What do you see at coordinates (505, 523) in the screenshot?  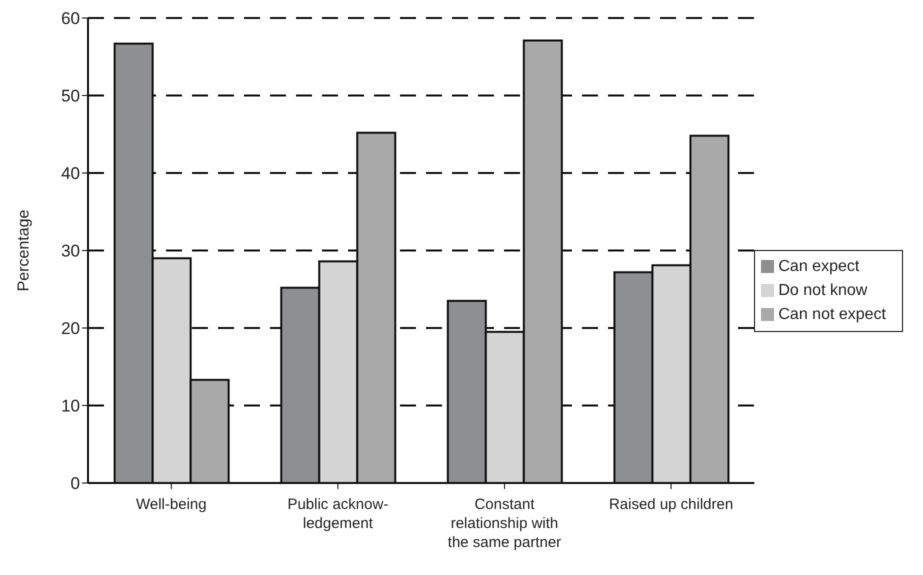 I see `x-tick-label: Constant relationship with the same partner` at bounding box center [505, 523].